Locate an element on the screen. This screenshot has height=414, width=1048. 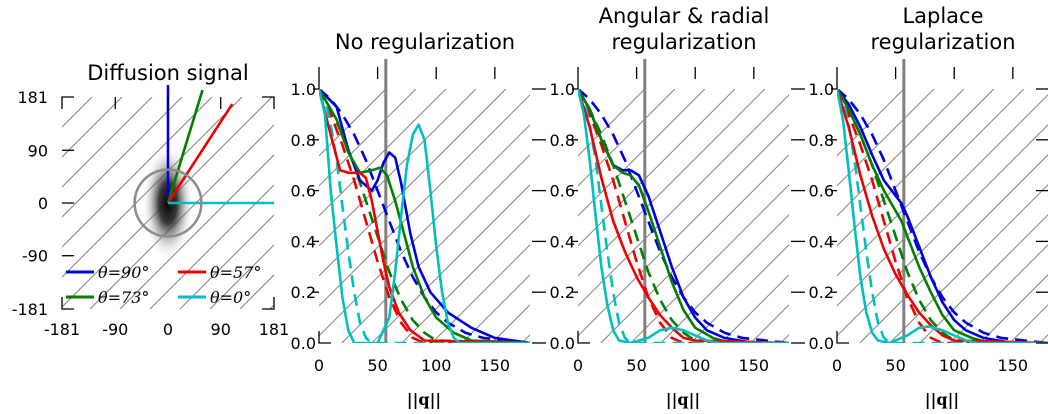
hatch-region is located at coordinates (942, 216).